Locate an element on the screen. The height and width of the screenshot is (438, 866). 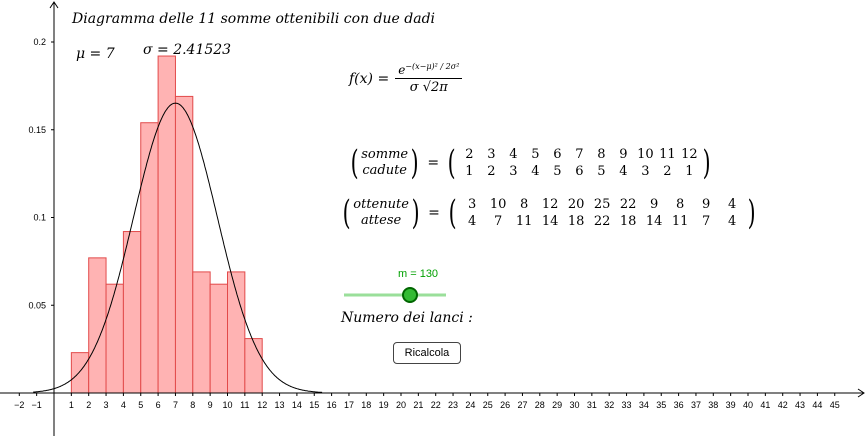
x-tick-label: 29 is located at coordinates (557, 405).